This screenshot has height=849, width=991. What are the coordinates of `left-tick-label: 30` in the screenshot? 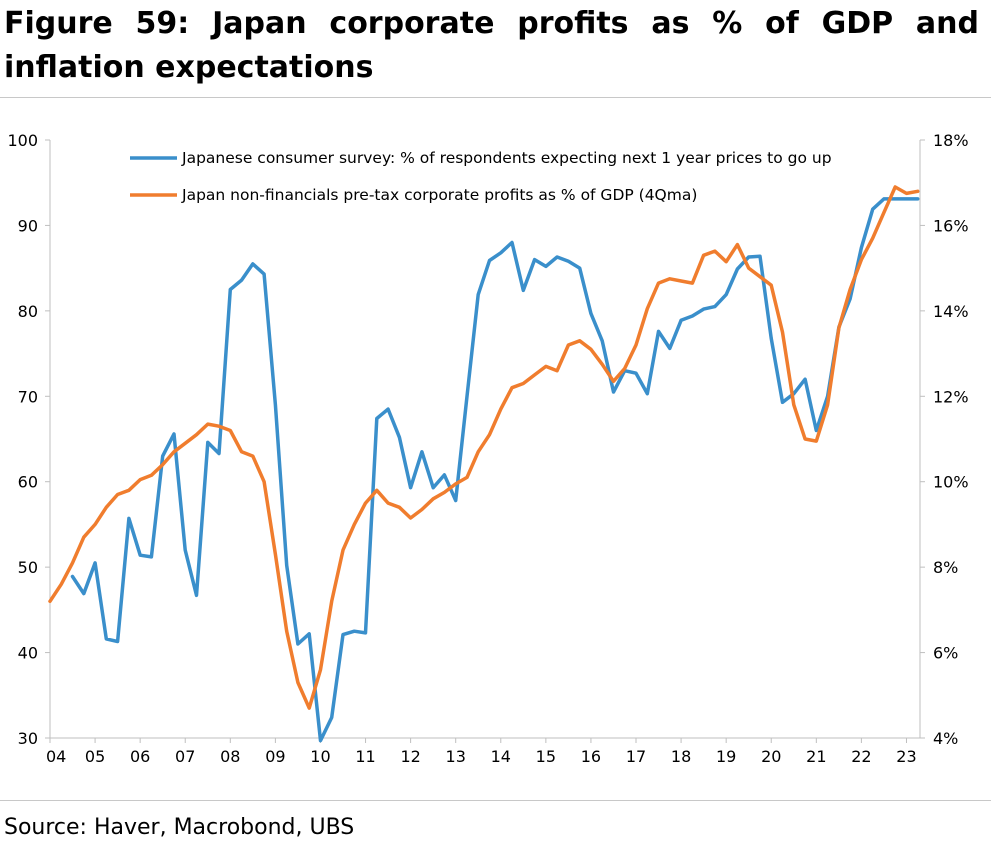 It's located at (28, 738).